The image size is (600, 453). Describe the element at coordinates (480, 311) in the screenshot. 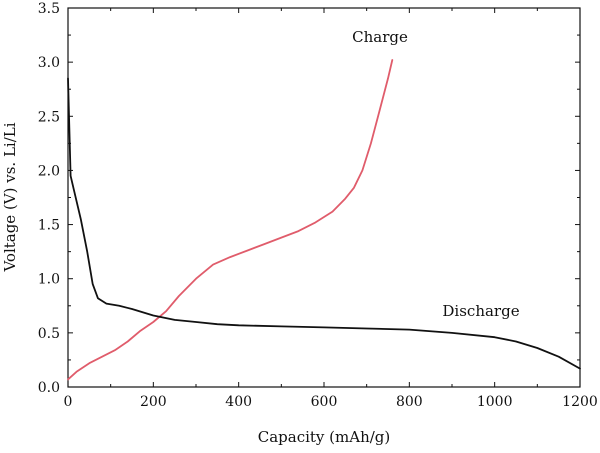

I see `discharge-label: Discharge` at that location.